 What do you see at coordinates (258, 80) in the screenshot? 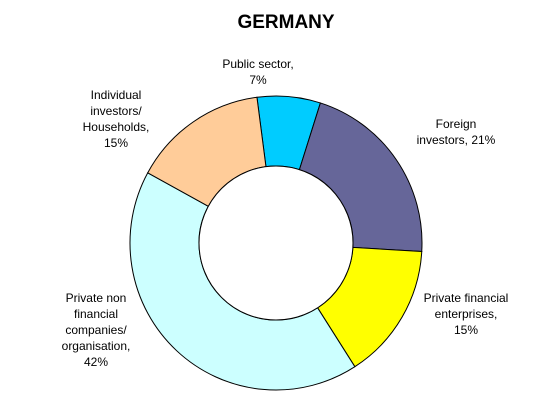
I see `slice-label-0-line-1: 7%` at bounding box center [258, 80].